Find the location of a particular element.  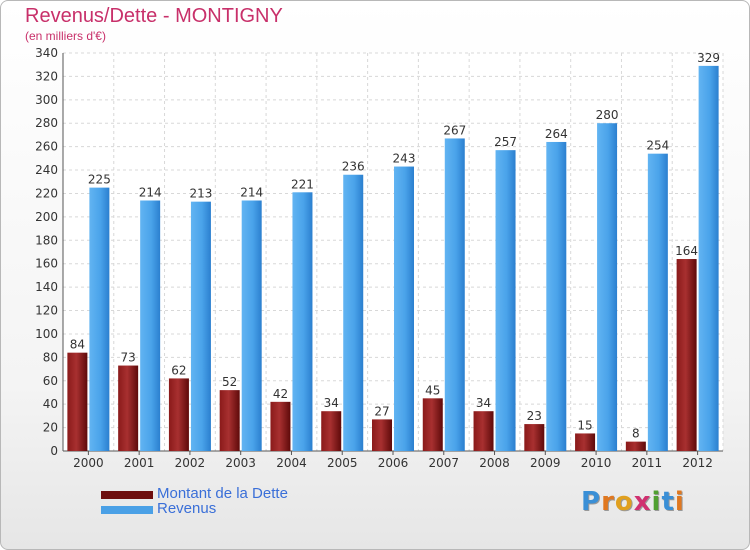

x-tick-label: 2011 is located at coordinates (647, 463).